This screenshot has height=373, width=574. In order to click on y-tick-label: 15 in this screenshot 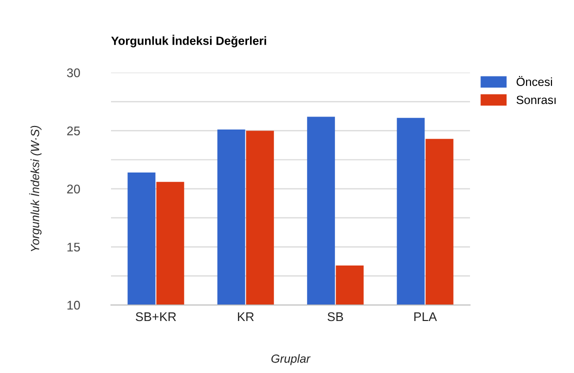, I will do `click(73, 247)`.